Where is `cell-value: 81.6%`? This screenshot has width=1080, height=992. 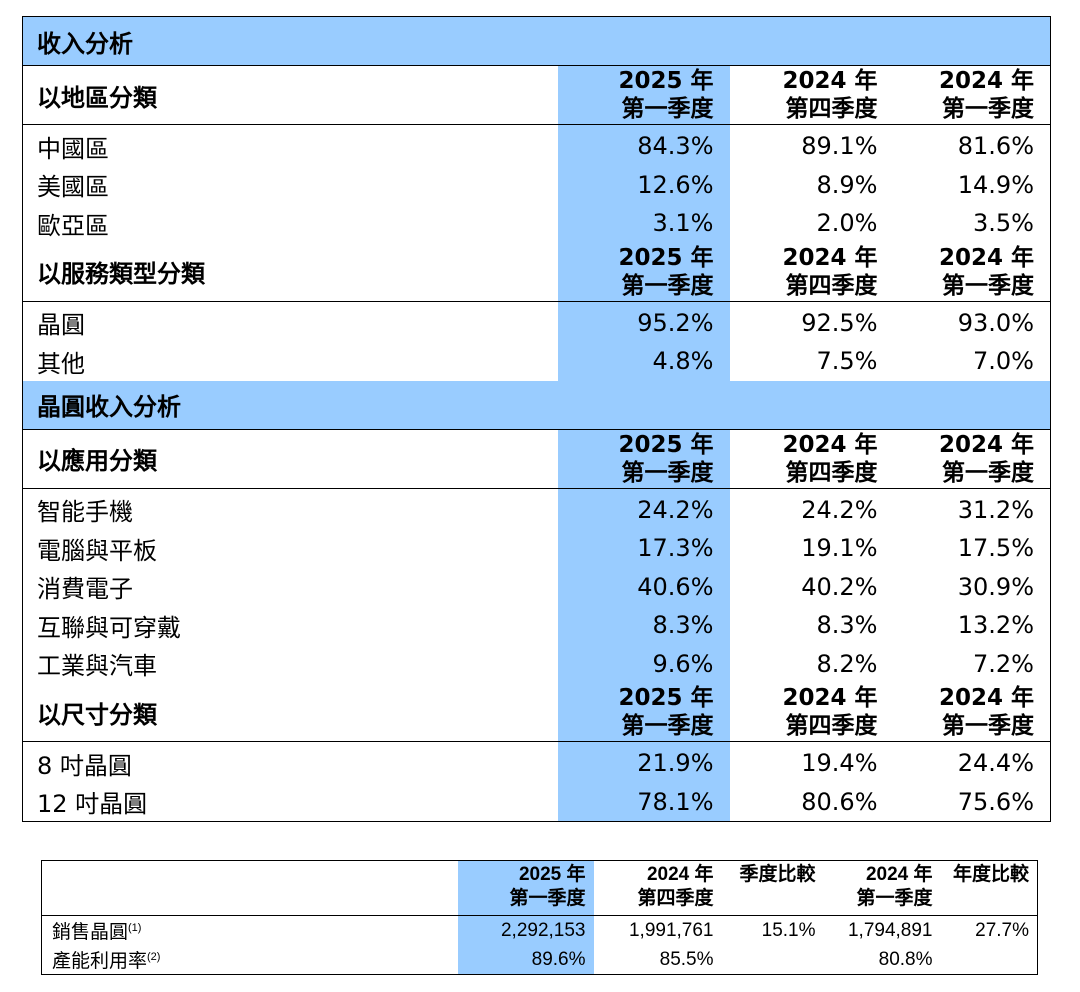
cell-value: 81.6% is located at coordinates (995, 146).